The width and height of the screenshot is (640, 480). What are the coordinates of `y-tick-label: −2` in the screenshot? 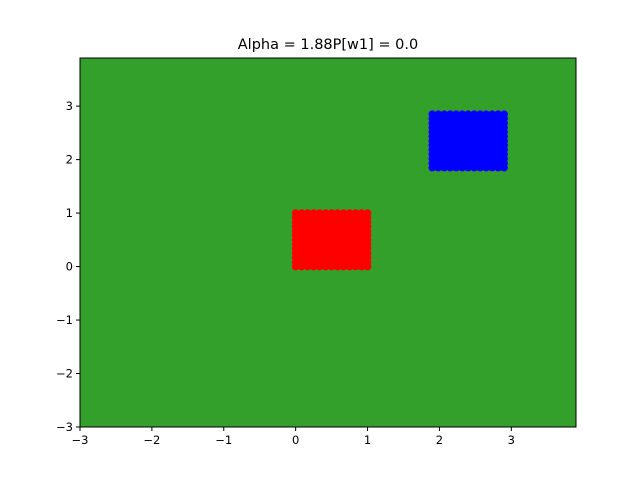 It's located at (64, 374).